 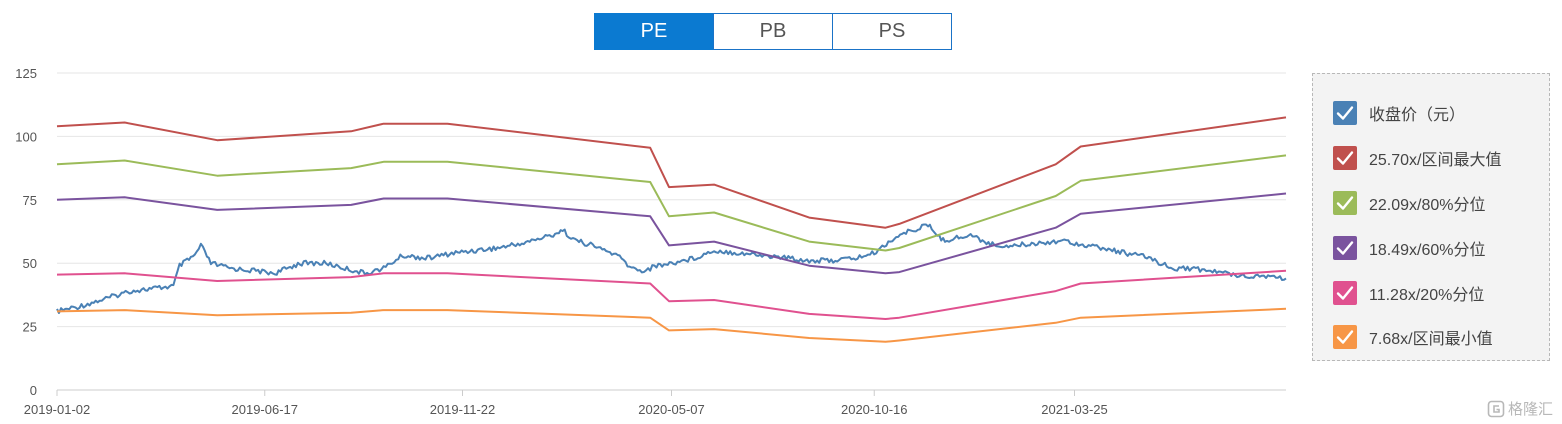 What do you see at coordinates (671, 409) in the screenshot?
I see `x-tick-label: 2020-05-07` at bounding box center [671, 409].